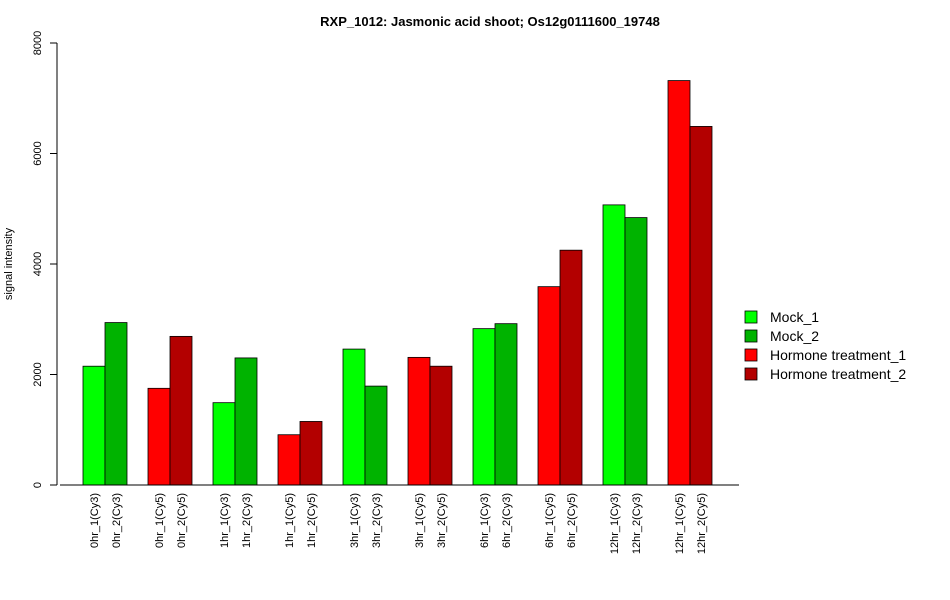 The height and width of the screenshot is (600, 950). Describe the element at coordinates (615, 523) in the screenshot. I see `x-tick-label: 12hr_1(Cy3)` at that location.